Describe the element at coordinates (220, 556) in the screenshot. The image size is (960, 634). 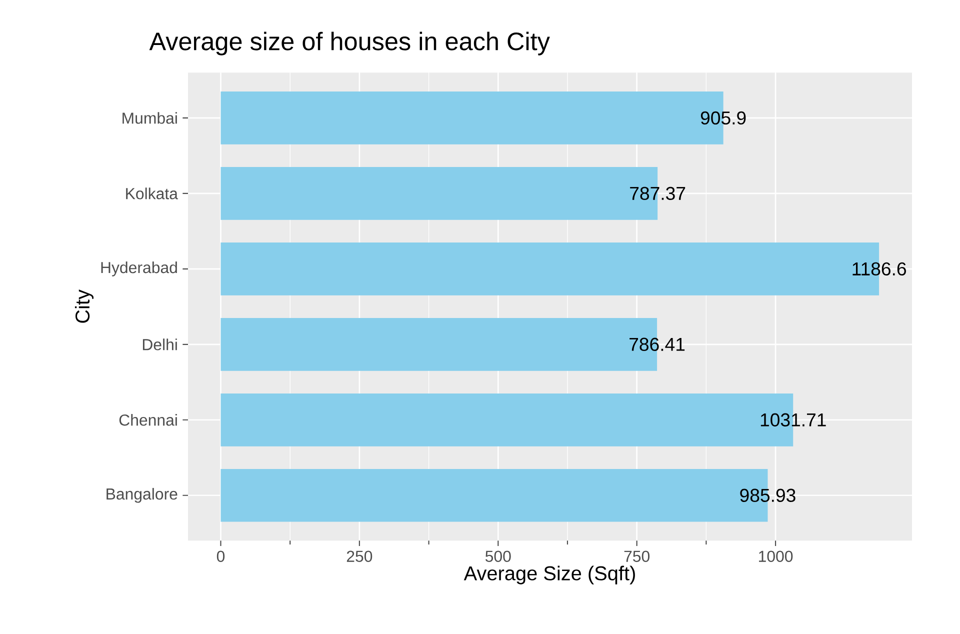
I see `x-tick-label: 0` at that location.